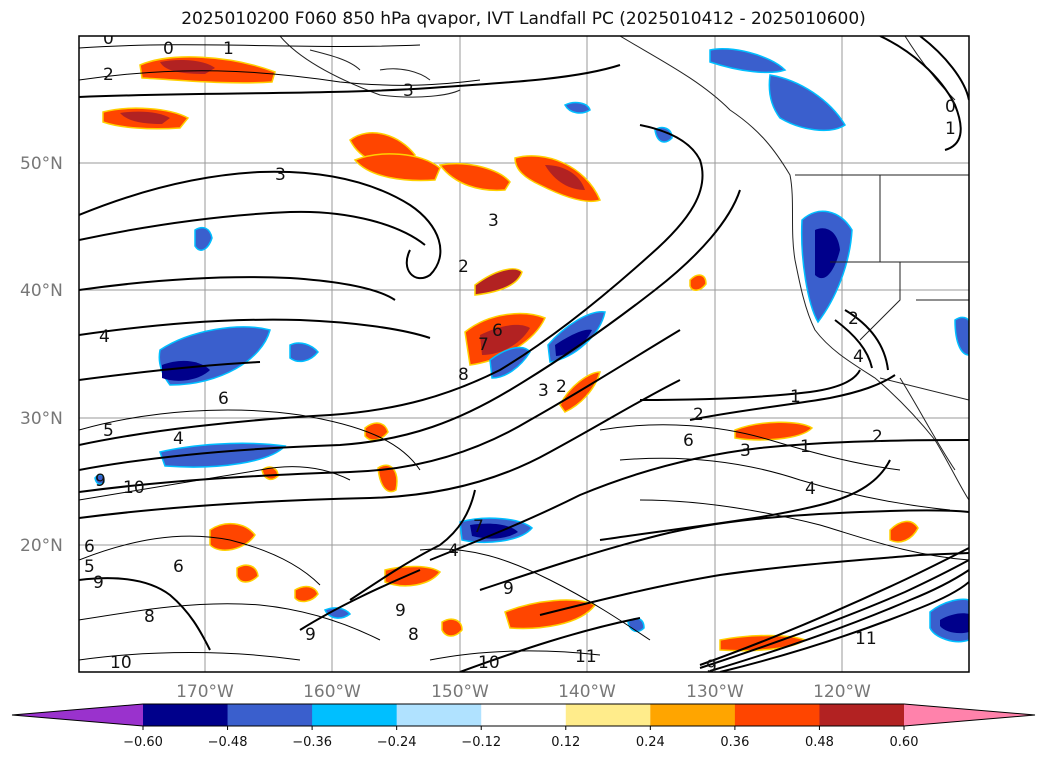 The image size is (1047, 765). Describe the element at coordinates (460, 692) in the screenshot. I see `lon-label-150w: 150°W` at that location.